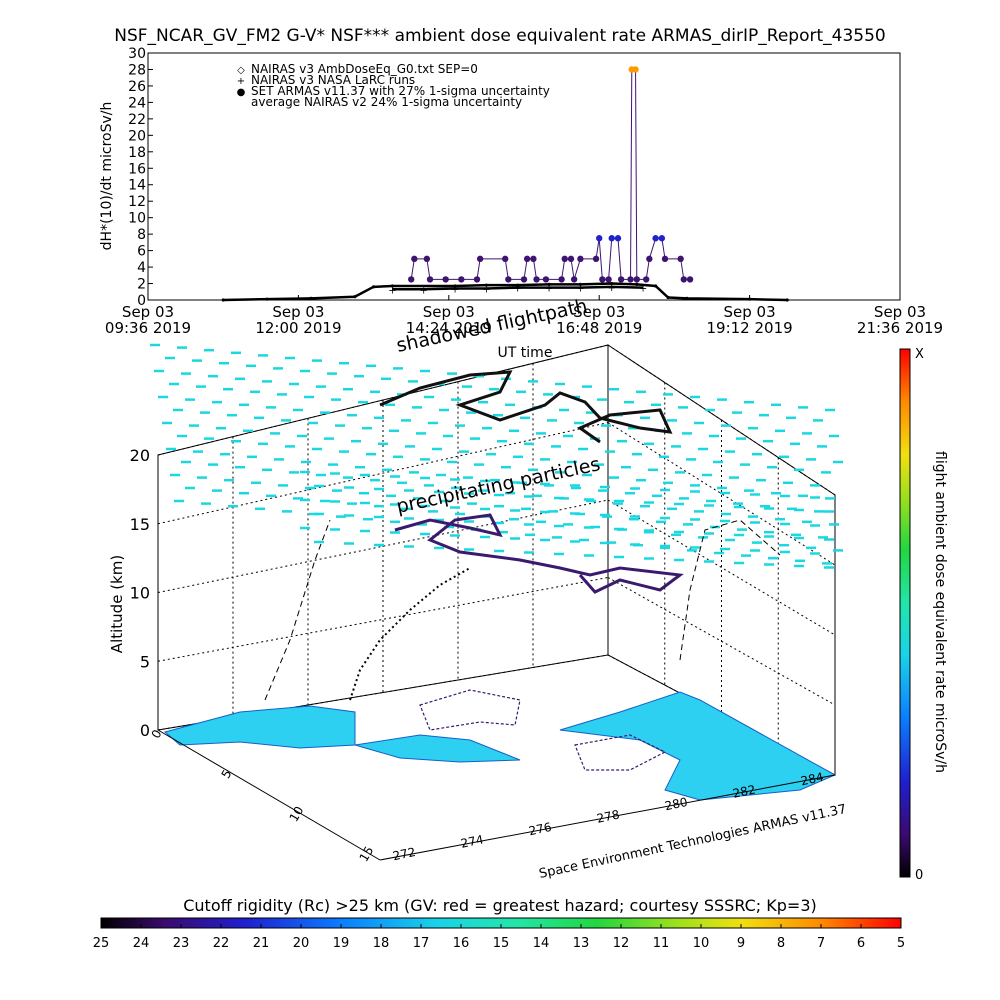 The width and height of the screenshot is (1000, 1000). Describe the element at coordinates (140, 455) in the screenshot. I see `altitude-tick-label: 20` at that location.